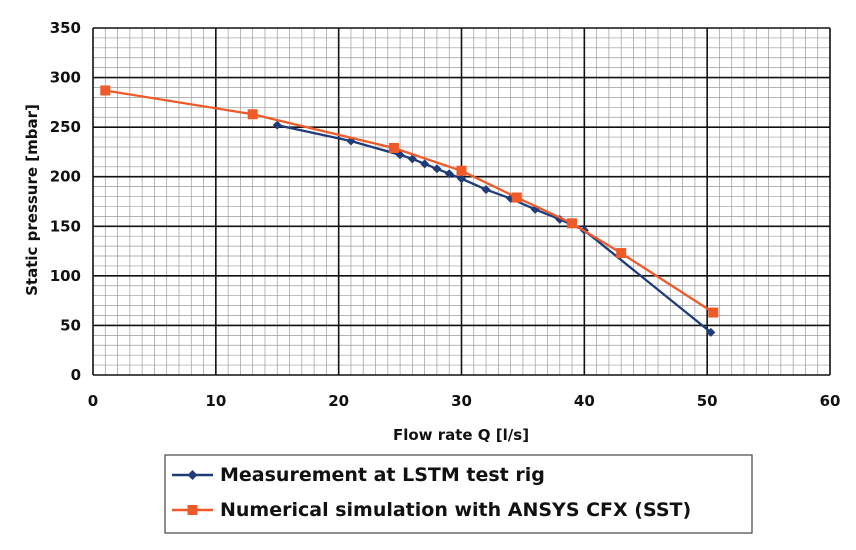 This screenshot has width=856, height=550. I want to click on y-tick-label: 200, so click(65, 177).